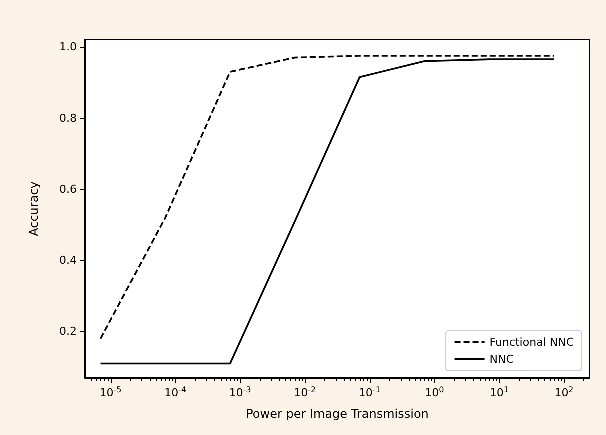 This screenshot has width=606, height=435. What do you see at coordinates (502, 359) in the screenshot?
I see `legend-label: NNC` at bounding box center [502, 359].